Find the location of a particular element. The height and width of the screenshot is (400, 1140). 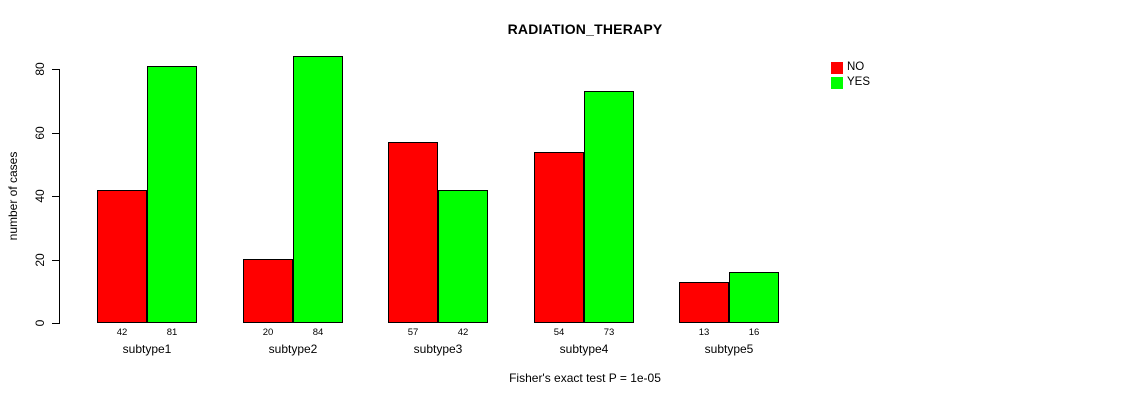

x-category-label-subtype2: subtype2 is located at coordinates (293, 349).